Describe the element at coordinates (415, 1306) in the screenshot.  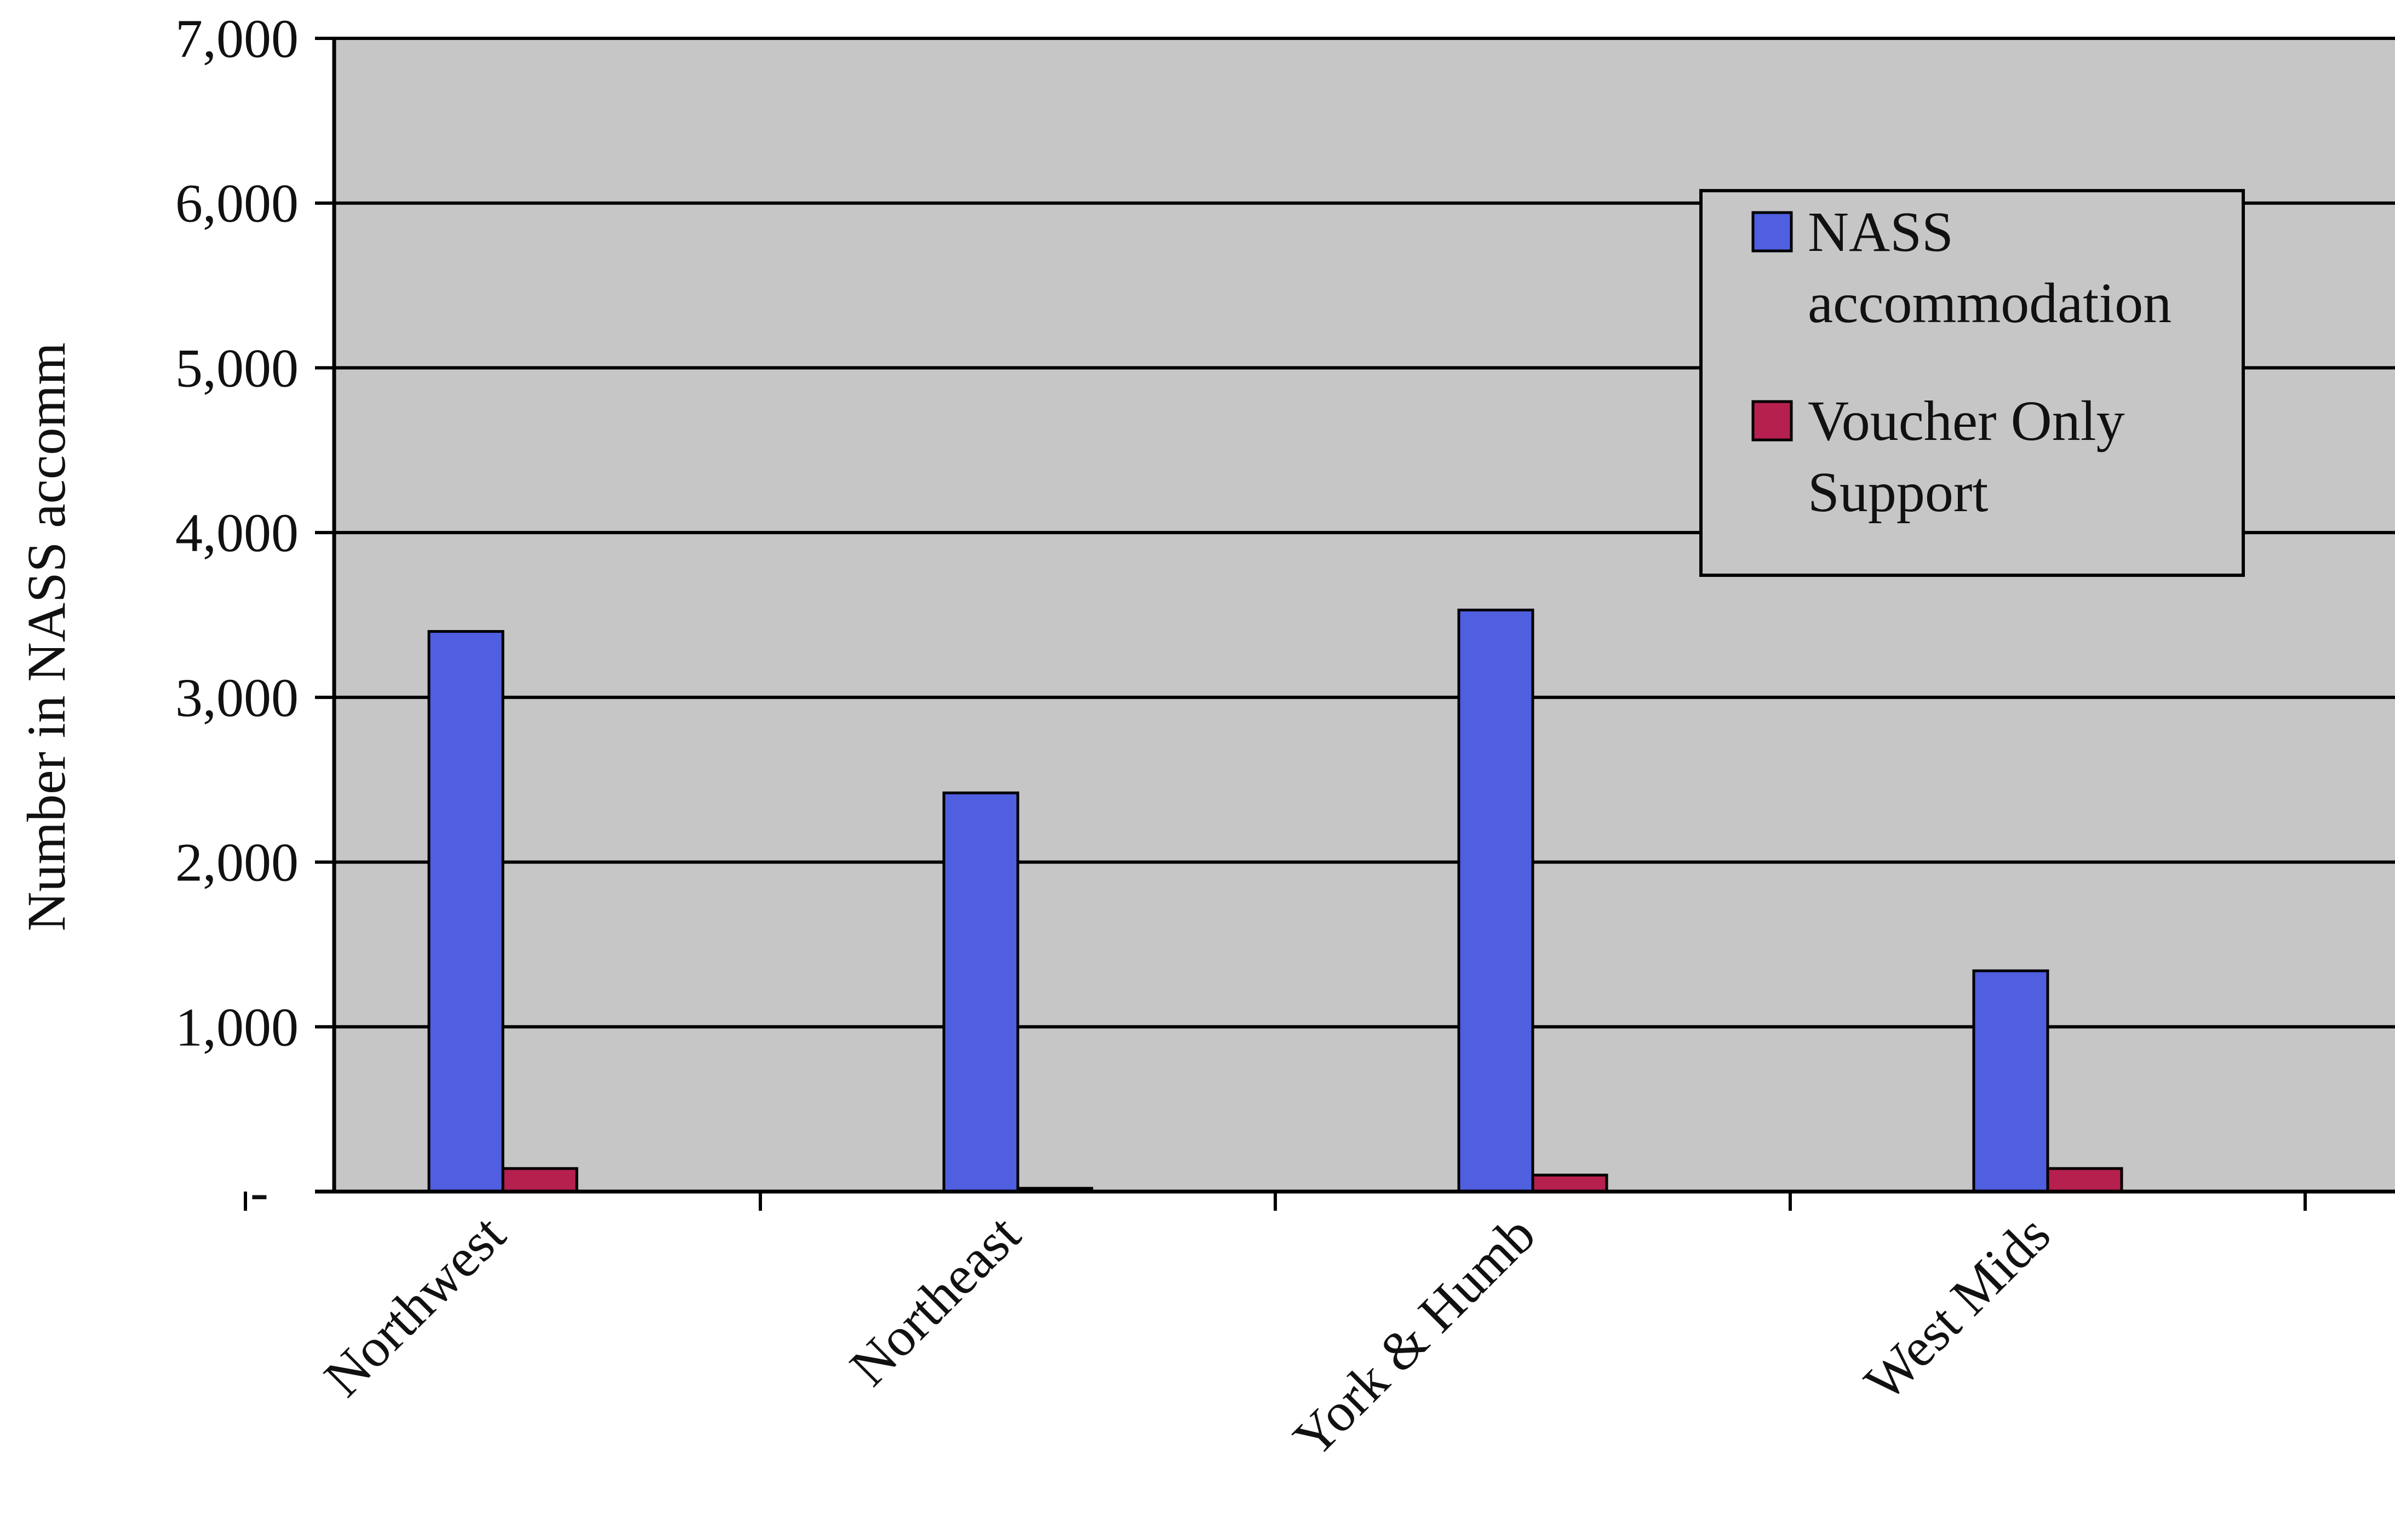
I see `x-tick-label: Northwest` at that location.